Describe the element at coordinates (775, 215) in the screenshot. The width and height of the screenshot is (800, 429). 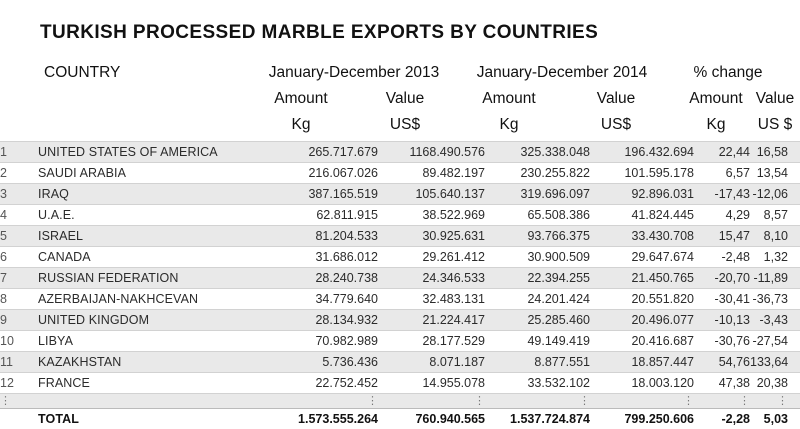
I see `pct-change-value: 8,57` at that location.